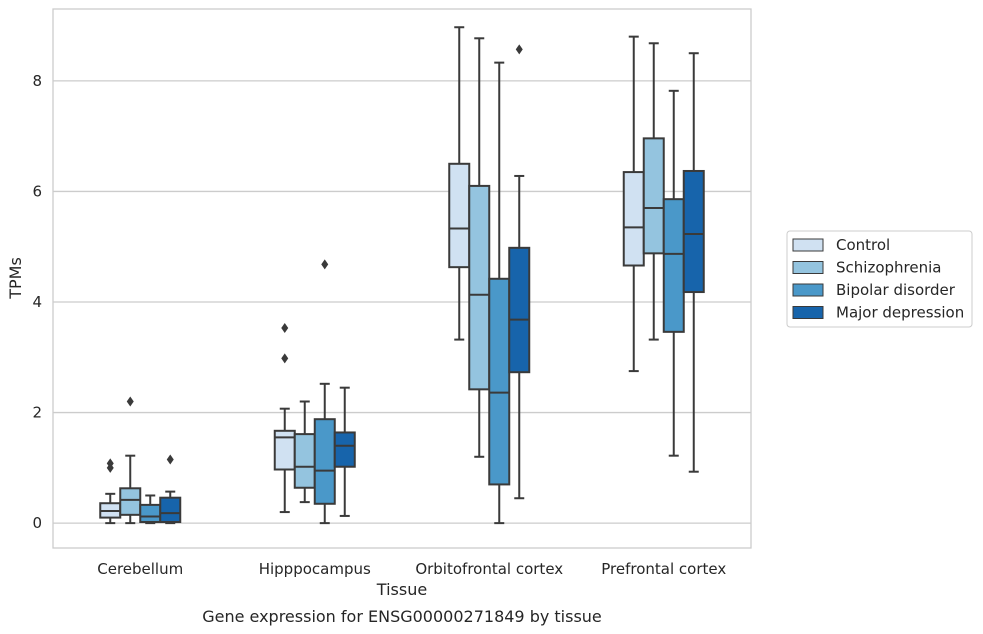 The width and height of the screenshot is (983, 634). What do you see at coordinates (489, 569) in the screenshot?
I see `x-tick-label: Orbitofrontal cortex` at bounding box center [489, 569].